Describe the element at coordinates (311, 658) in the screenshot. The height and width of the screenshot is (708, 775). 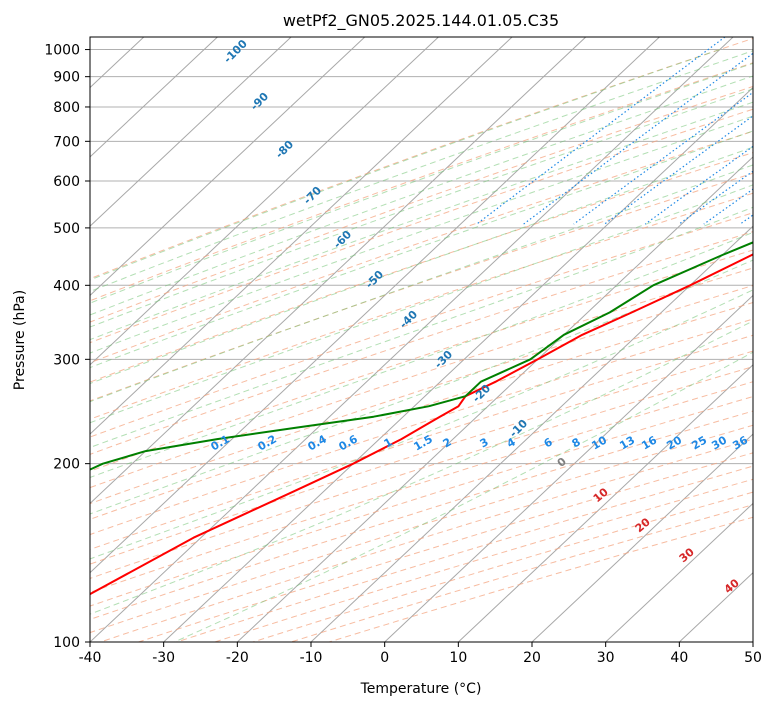
I see `x-tick-label: -10` at that location.